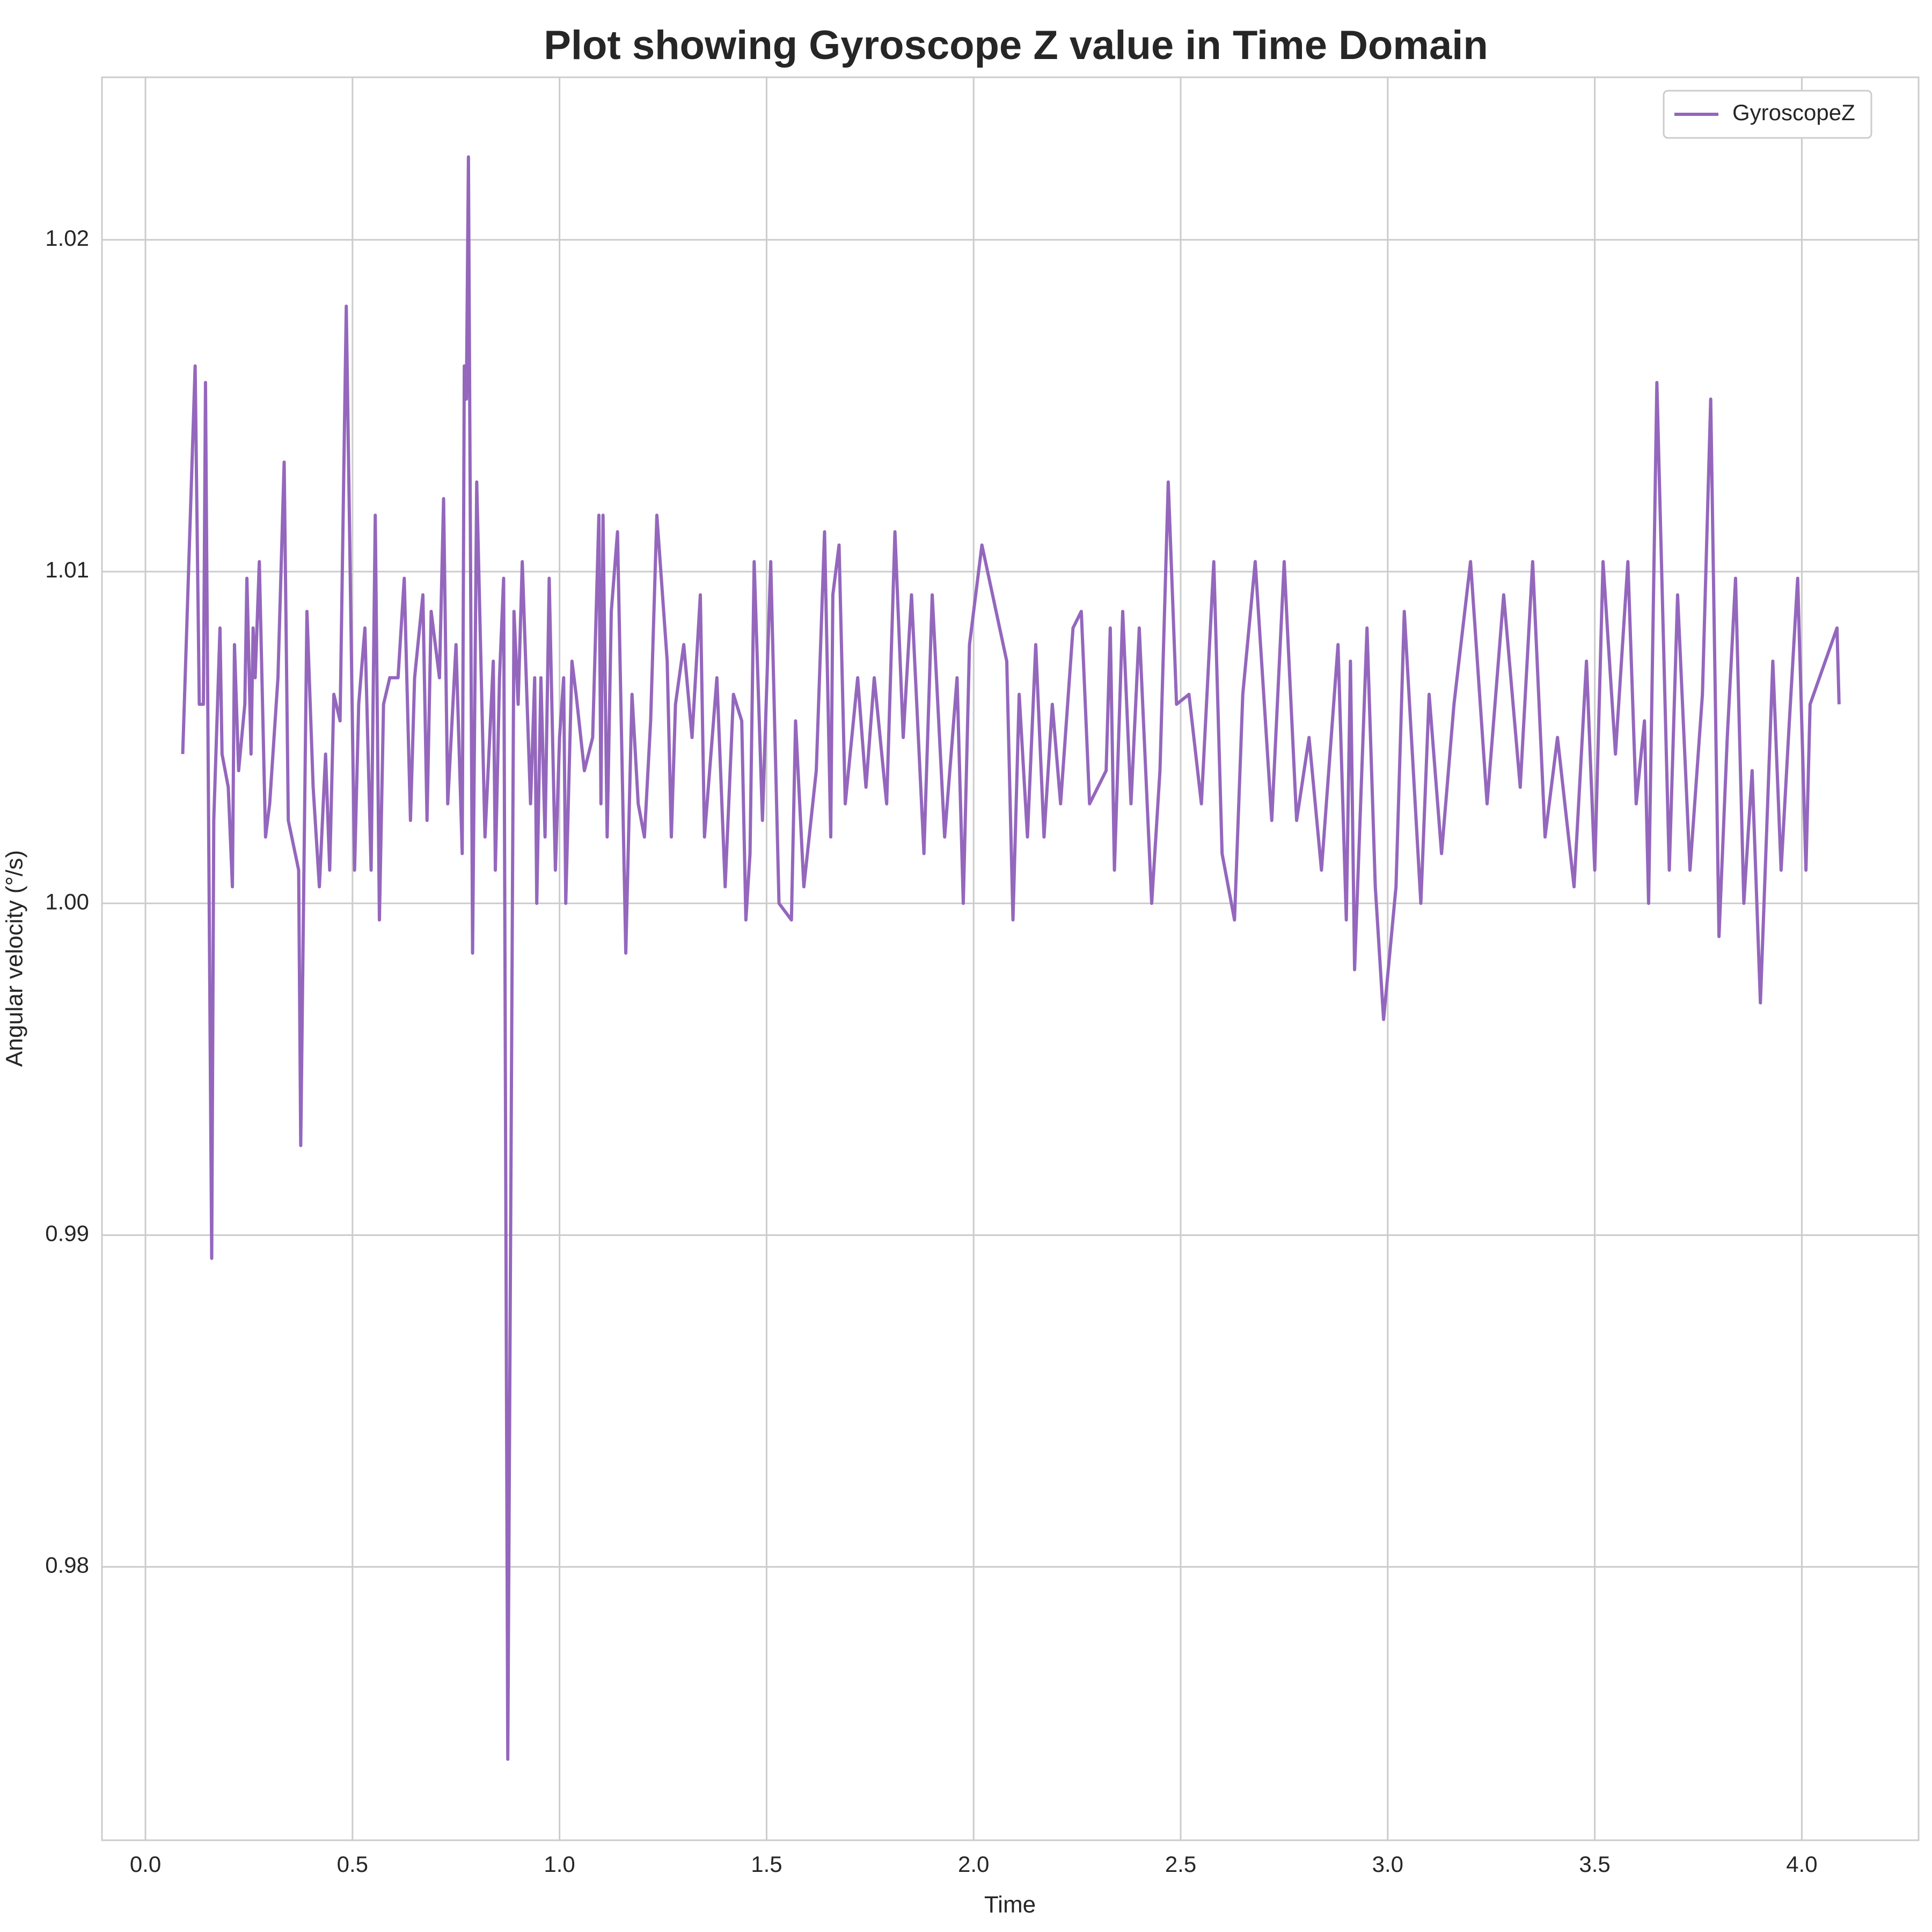  I want to click on y-axis-label: Angular velocity (°/s), so click(15, 958).